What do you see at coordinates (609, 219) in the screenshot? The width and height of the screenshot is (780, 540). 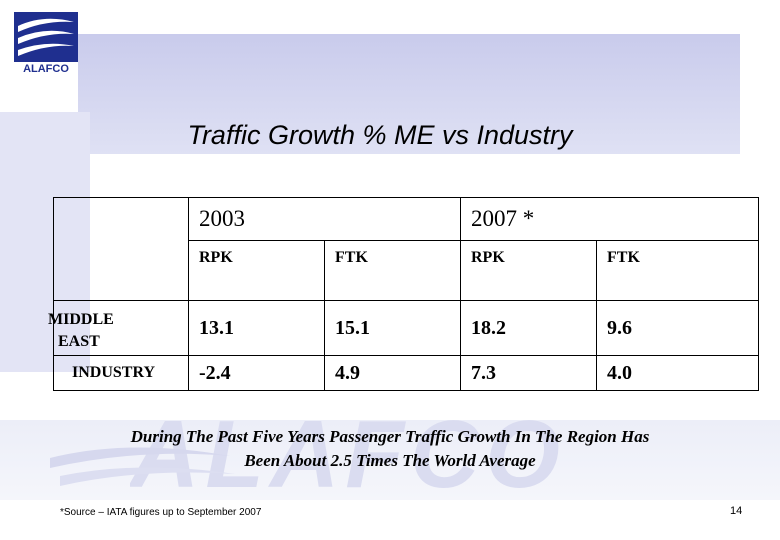 I see `year-header-2007: 2007 *` at bounding box center [609, 219].